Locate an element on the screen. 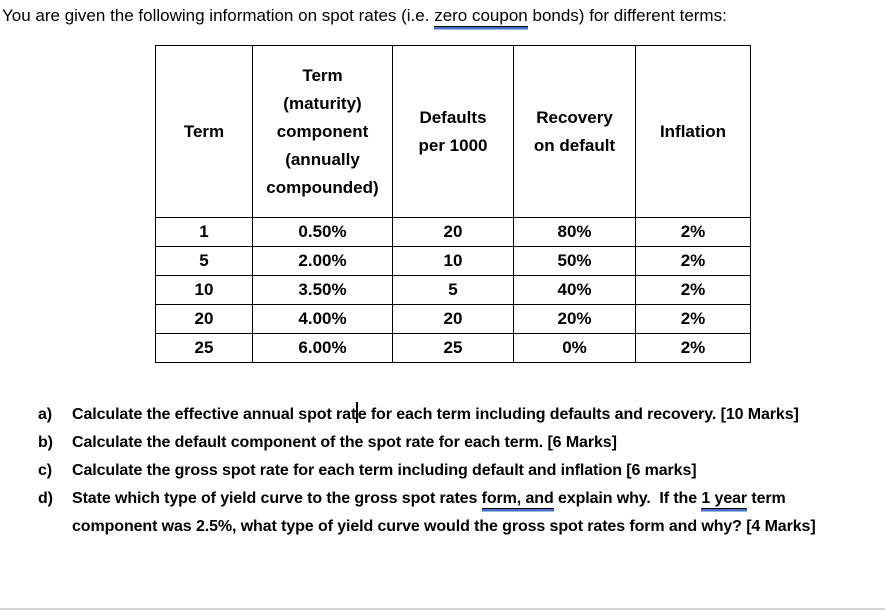  cell-recovery: 80% is located at coordinates (574, 232).